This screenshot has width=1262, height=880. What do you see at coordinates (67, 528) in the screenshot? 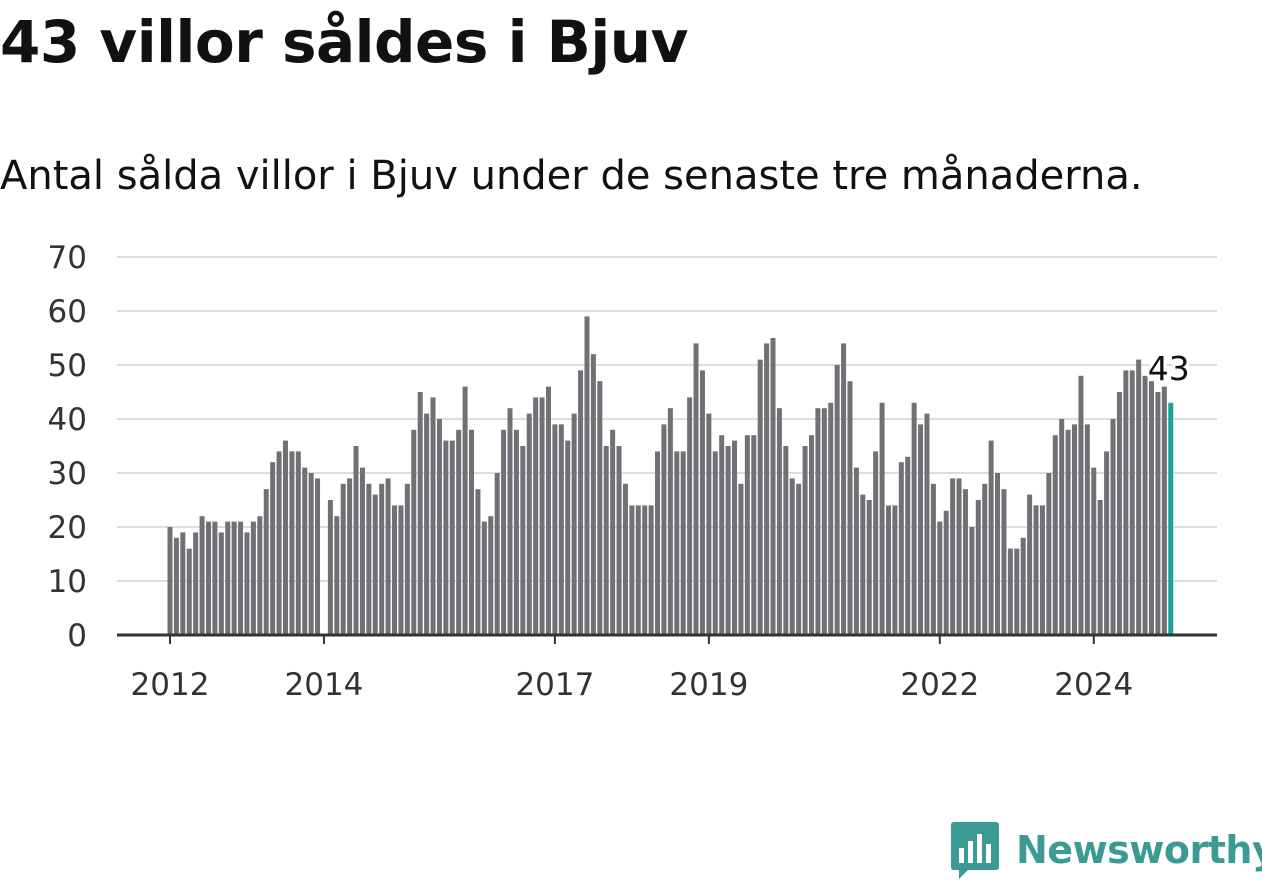
I see `y-tick-label: 20` at bounding box center [67, 528].